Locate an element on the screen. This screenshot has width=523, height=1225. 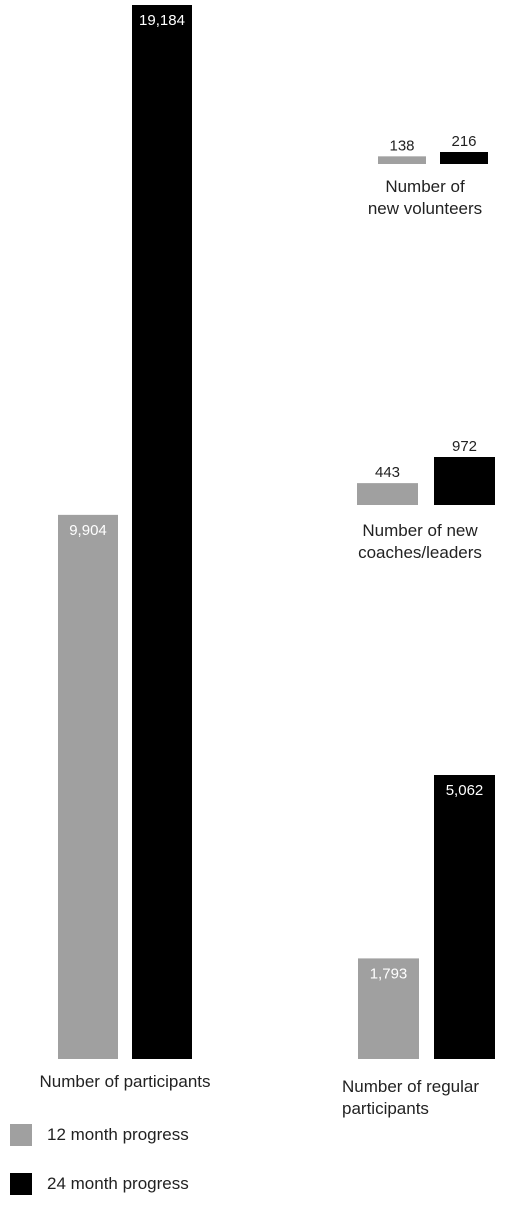
bar-participants-24-month is located at coordinates (162, 532).